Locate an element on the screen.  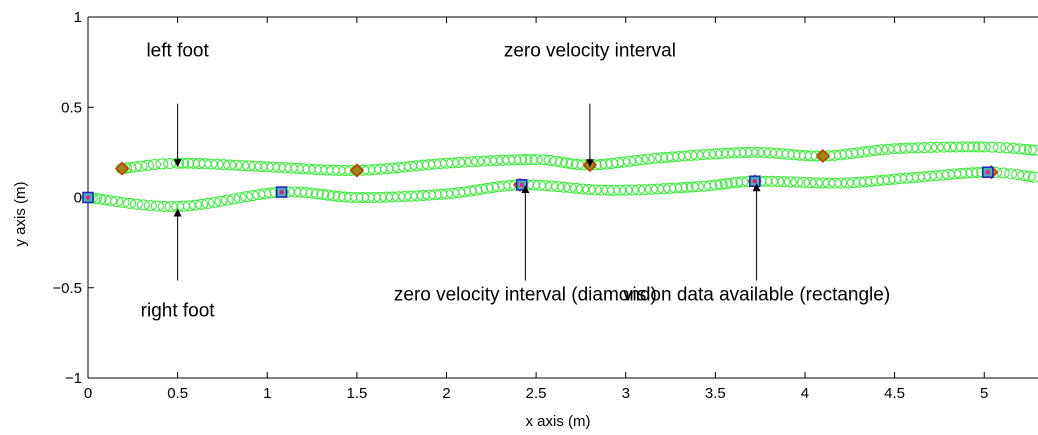
y-axis-label: y axis (m) is located at coordinates (20, 214).